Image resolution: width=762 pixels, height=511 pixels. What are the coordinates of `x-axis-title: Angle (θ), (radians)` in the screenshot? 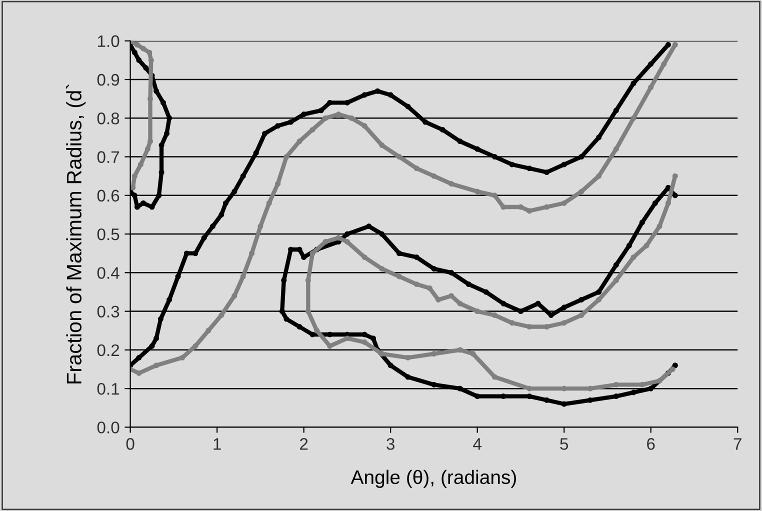 It's located at (433, 479).